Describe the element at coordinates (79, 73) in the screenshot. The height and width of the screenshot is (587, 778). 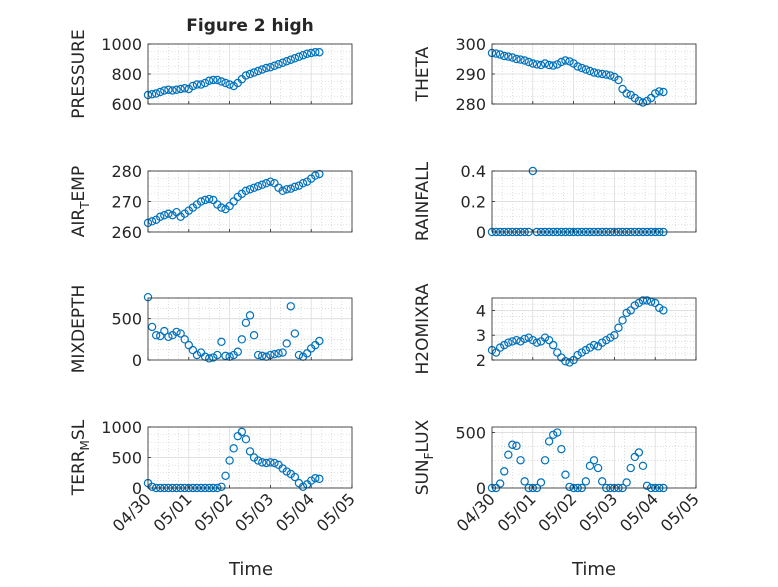
I see `y-axis-label: PRESSURE` at that location.